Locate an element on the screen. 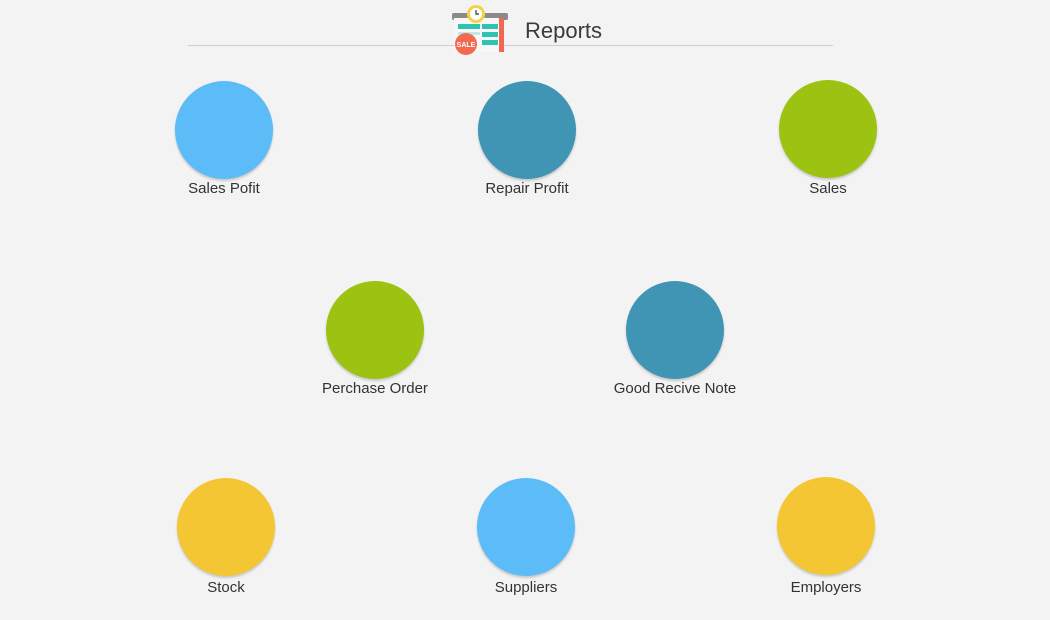 This screenshot has height=620, width=1050. purchase-order-circle-icon is located at coordinates (375, 330).